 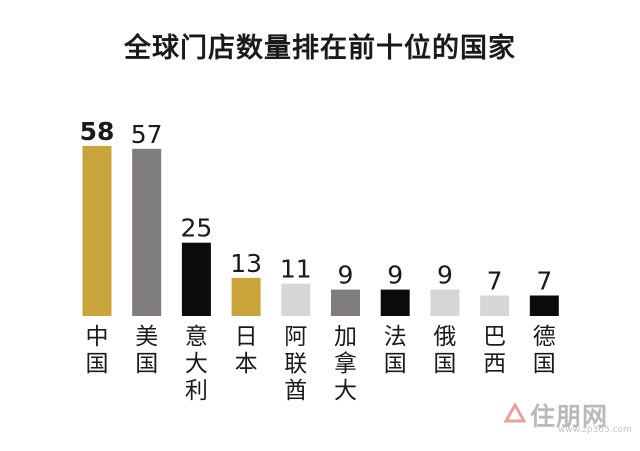 I want to click on value-label-5: 9, so click(x=346, y=275).